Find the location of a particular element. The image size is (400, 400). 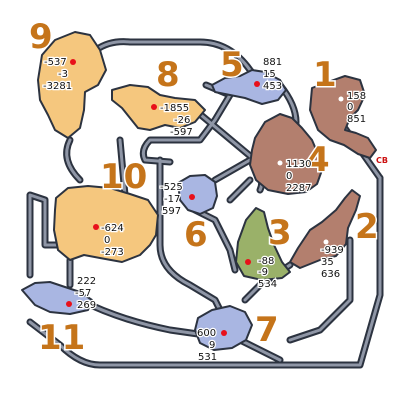

zone-7-marker is located at coordinates (224, 333).